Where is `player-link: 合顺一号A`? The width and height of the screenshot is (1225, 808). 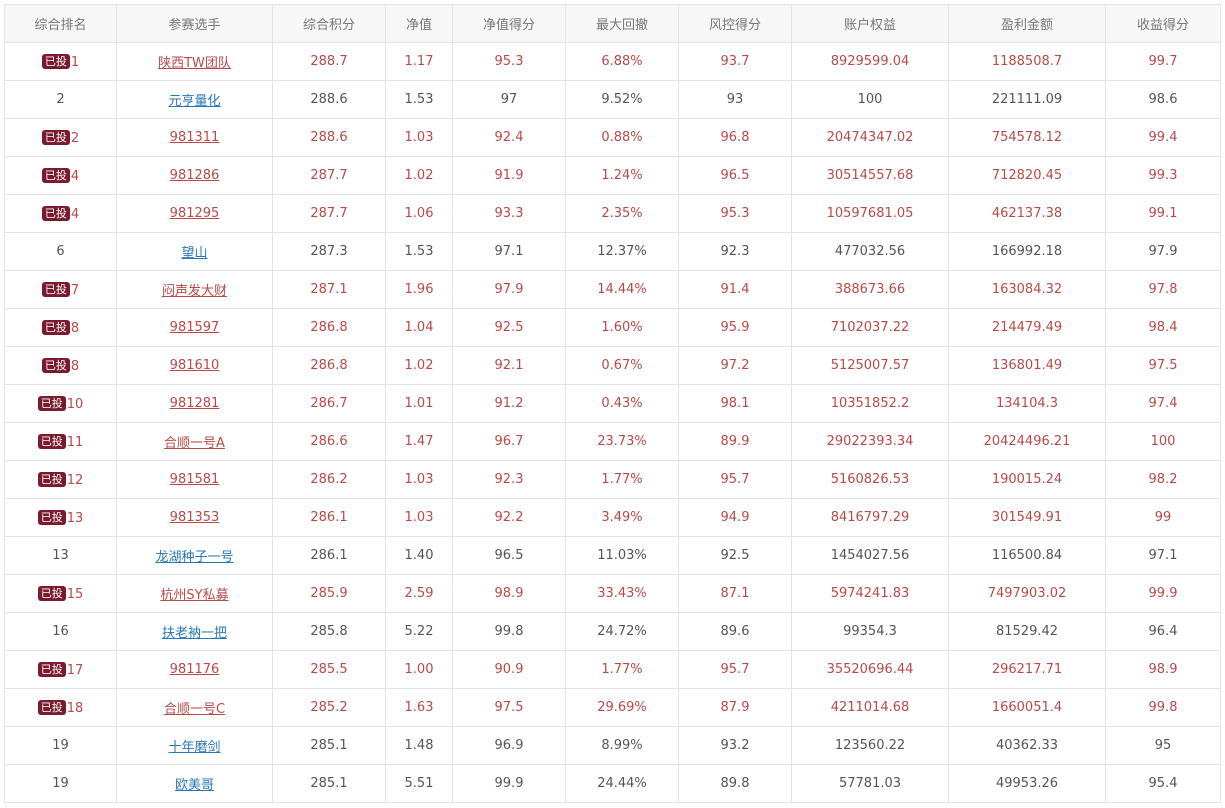 player-link: 合顺一号A is located at coordinates (194, 443).